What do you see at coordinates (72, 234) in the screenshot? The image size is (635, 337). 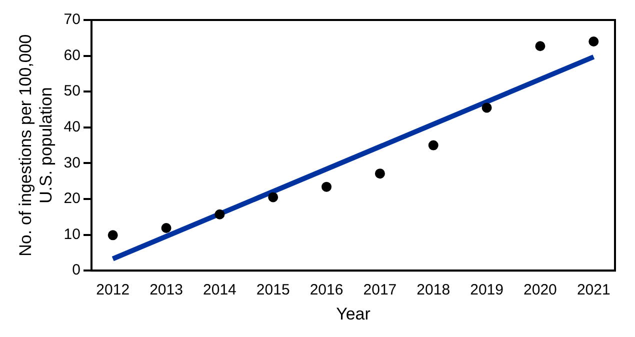 I see `y-tick-label: 10` at bounding box center [72, 234].